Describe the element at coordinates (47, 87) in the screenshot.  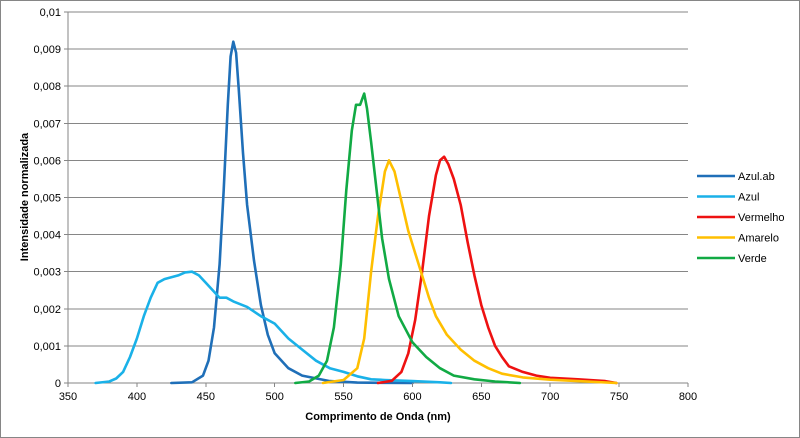
I see `y-tick-label: 0,008` at that location.